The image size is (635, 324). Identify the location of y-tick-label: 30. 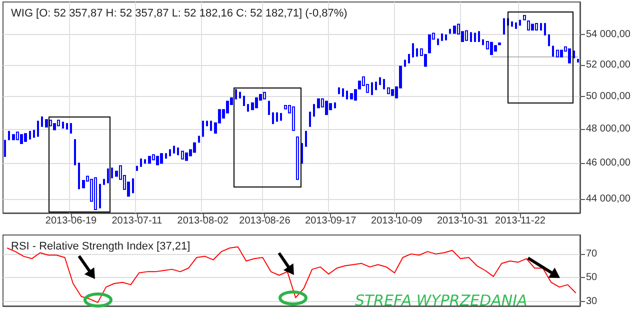
(592, 301).